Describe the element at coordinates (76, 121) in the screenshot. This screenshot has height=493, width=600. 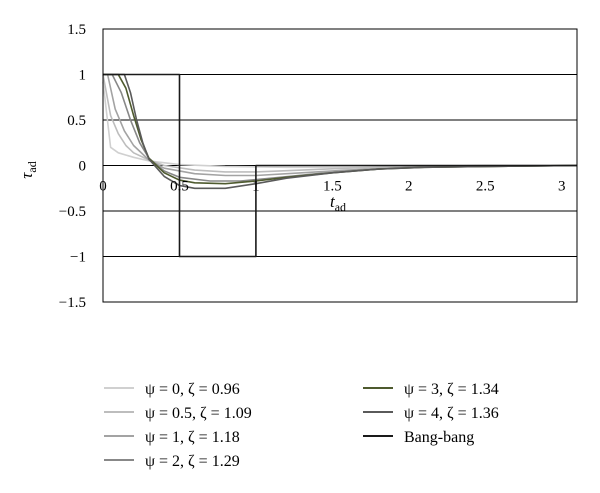
I see `y-tick-label-2: 0.5` at that location.